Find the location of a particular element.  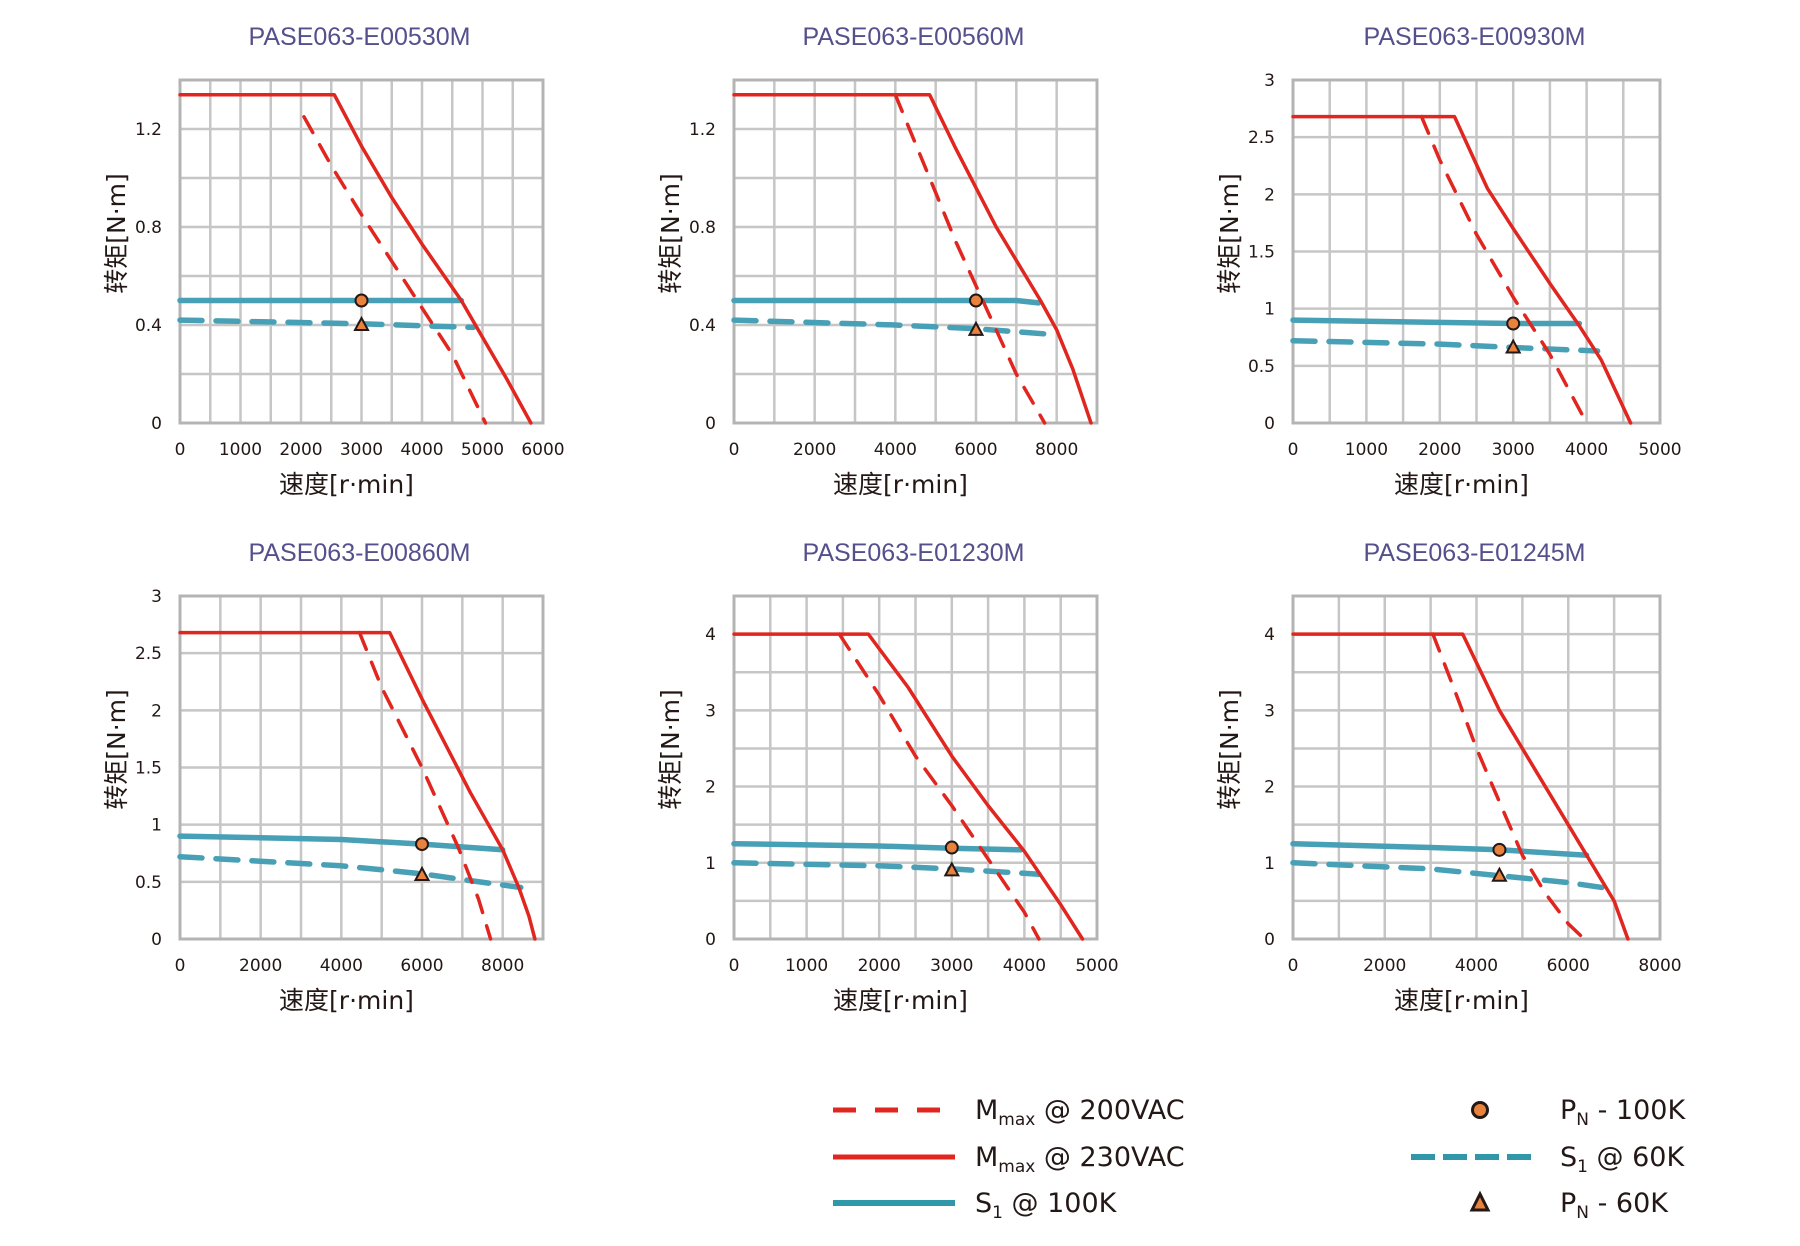

x-tick-label: 5000 is located at coordinates (1096, 966).